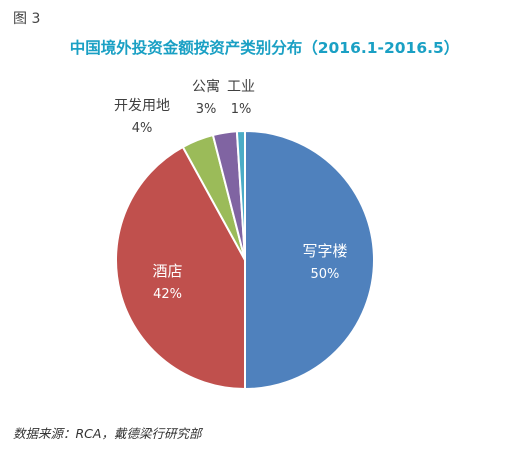 This screenshot has width=529, height=456. What do you see at coordinates (27, 19) in the screenshot?
I see `figure-label: 图 3` at bounding box center [27, 19].